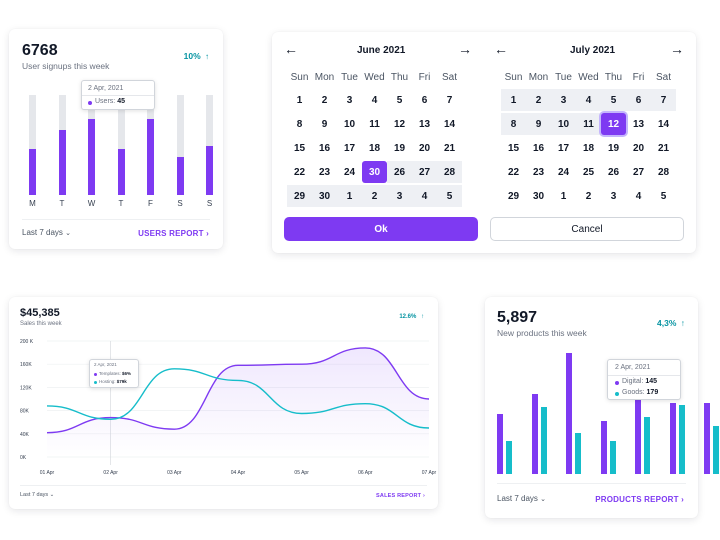 The height and width of the screenshot is (540, 720). What do you see at coordinates (639, 499) in the screenshot?
I see `products-report-link: PRODUCTS REPORT ›` at bounding box center [639, 499].